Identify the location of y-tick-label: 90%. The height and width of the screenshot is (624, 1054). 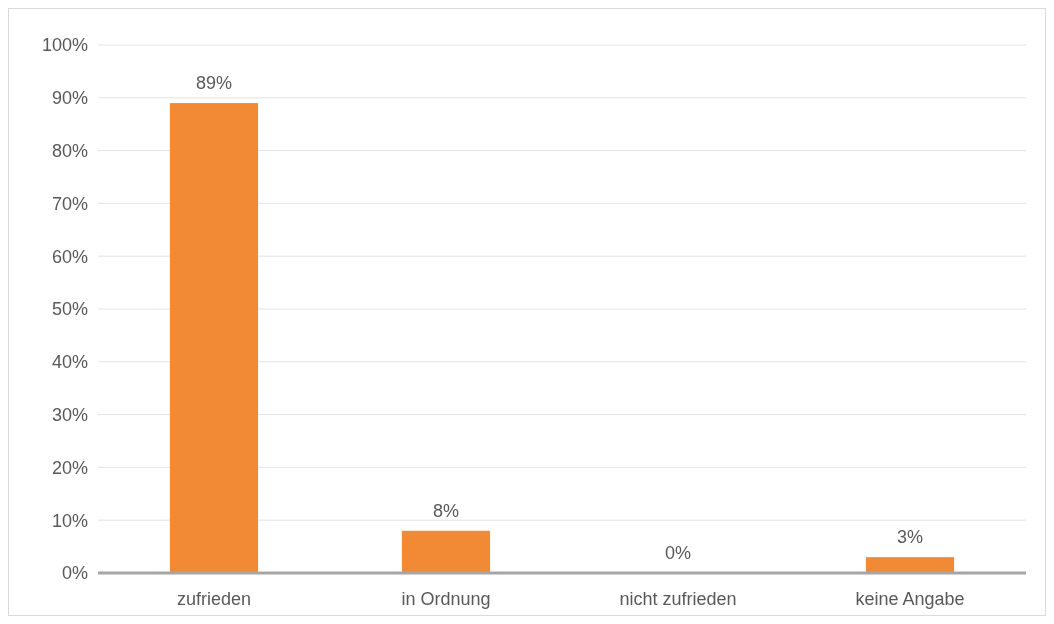
(69, 98).